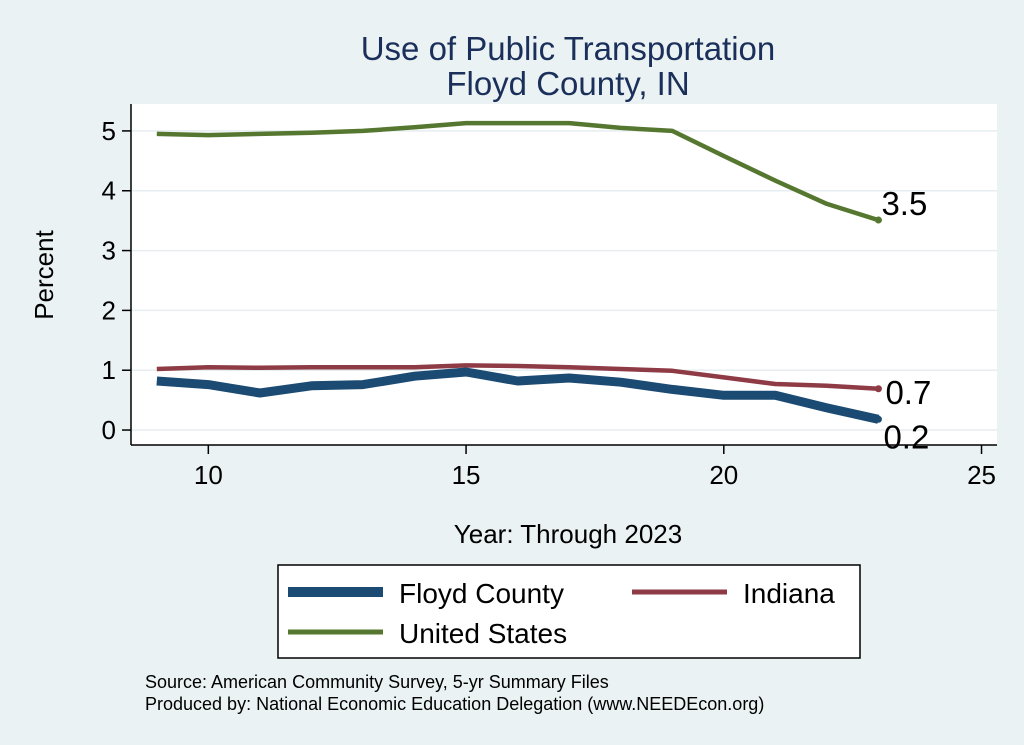 The height and width of the screenshot is (745, 1024). What do you see at coordinates (483, 633) in the screenshot?
I see `legend-label-united-states: United States` at bounding box center [483, 633].